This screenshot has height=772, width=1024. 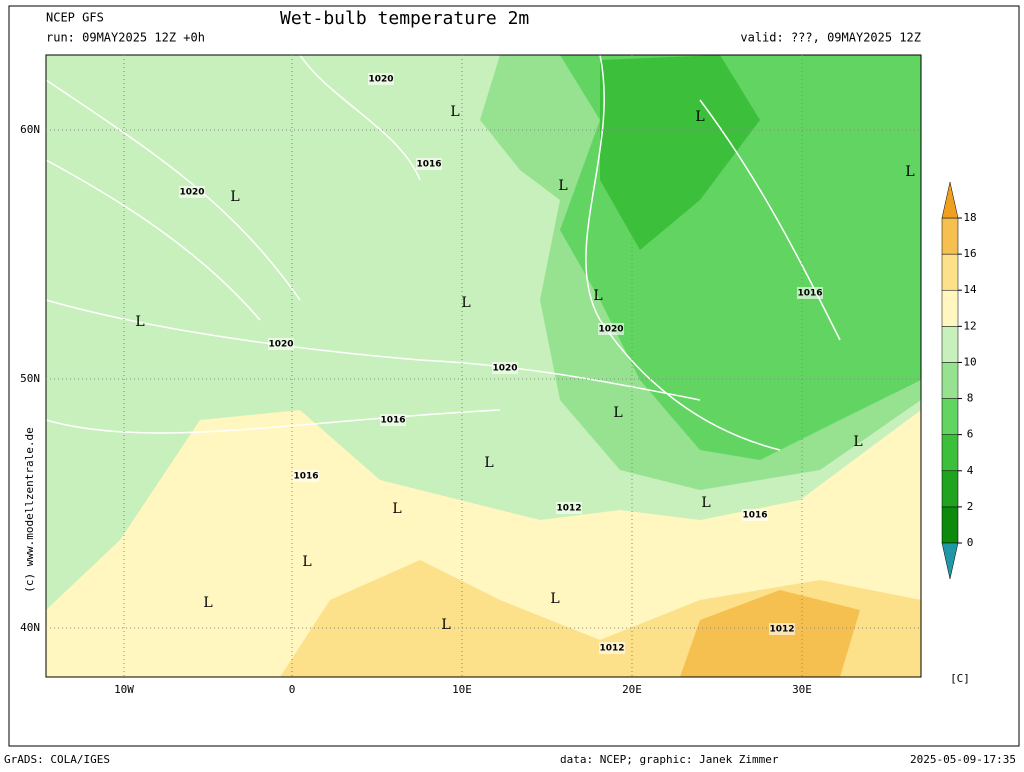 What do you see at coordinates (29, 510) in the screenshot?
I see `side-credit: (c) www.modellzentrale.de` at bounding box center [29, 510].